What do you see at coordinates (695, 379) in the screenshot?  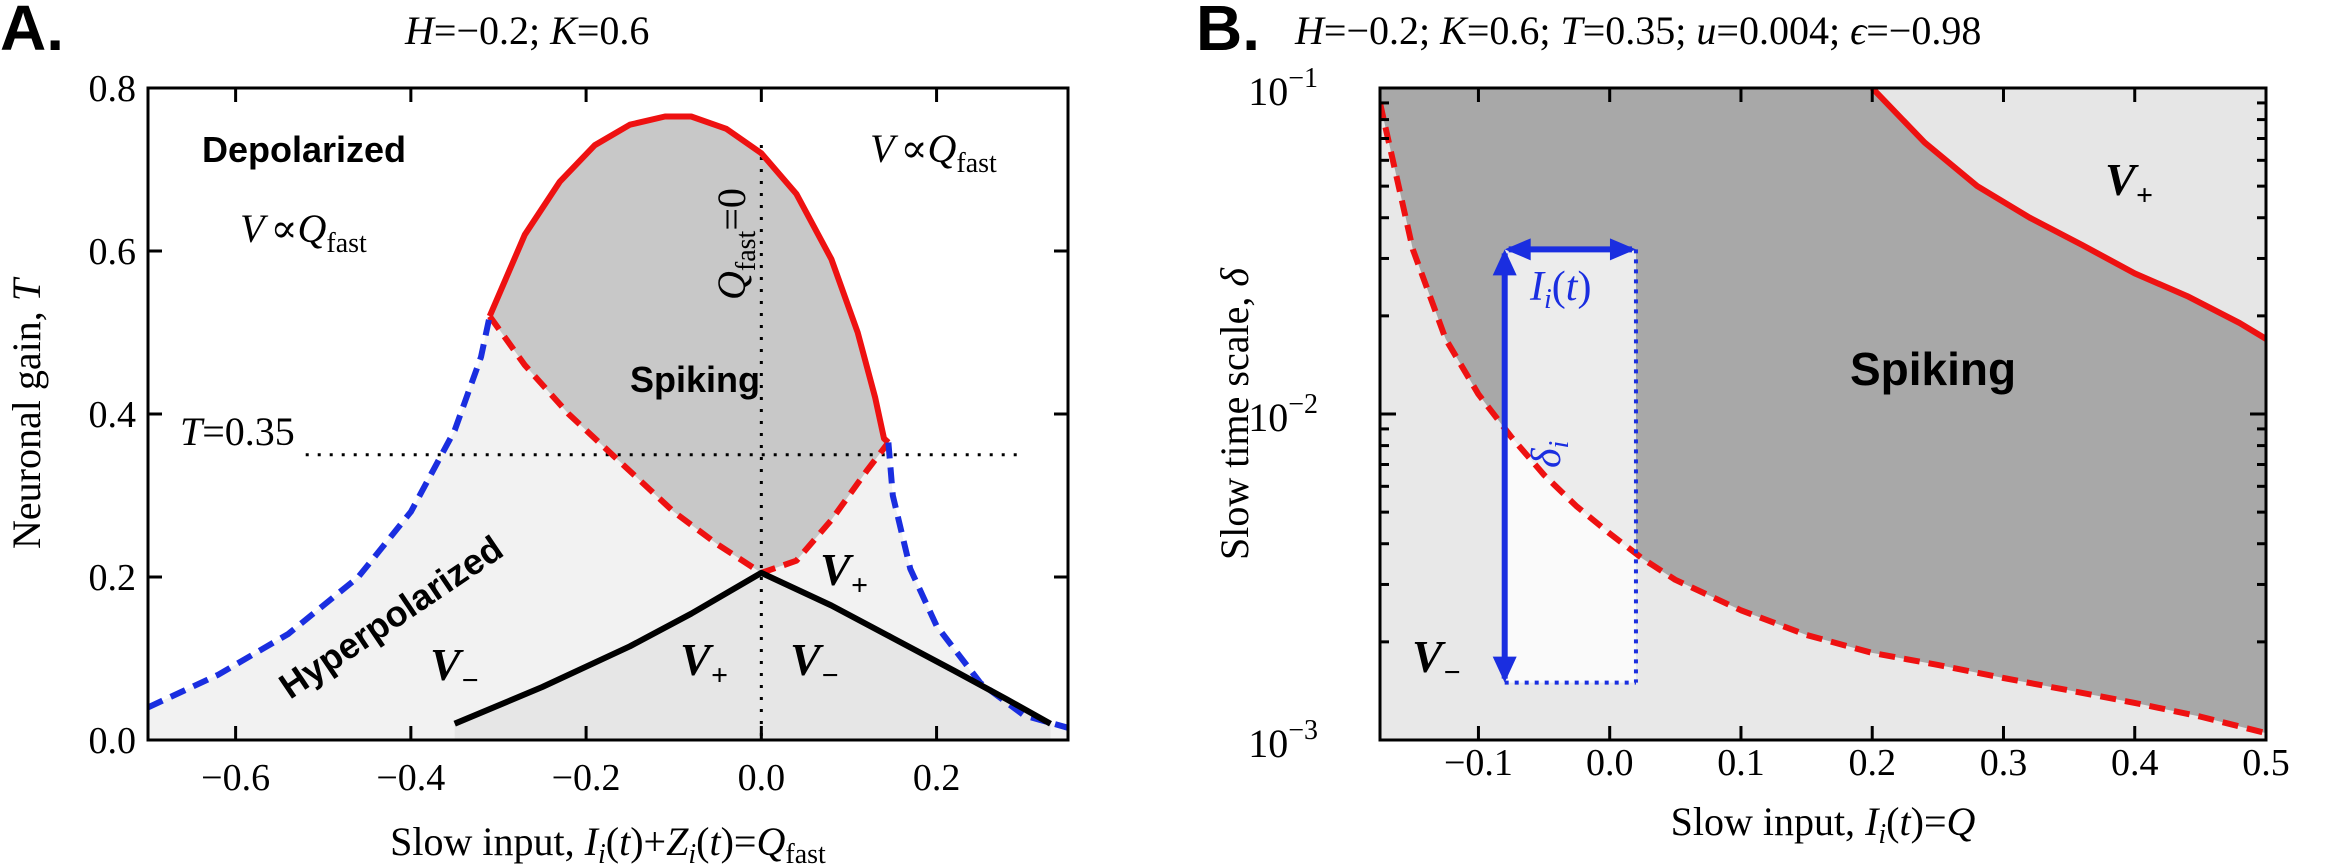 I see `spiking-label-a: Spiking` at bounding box center [695, 379].